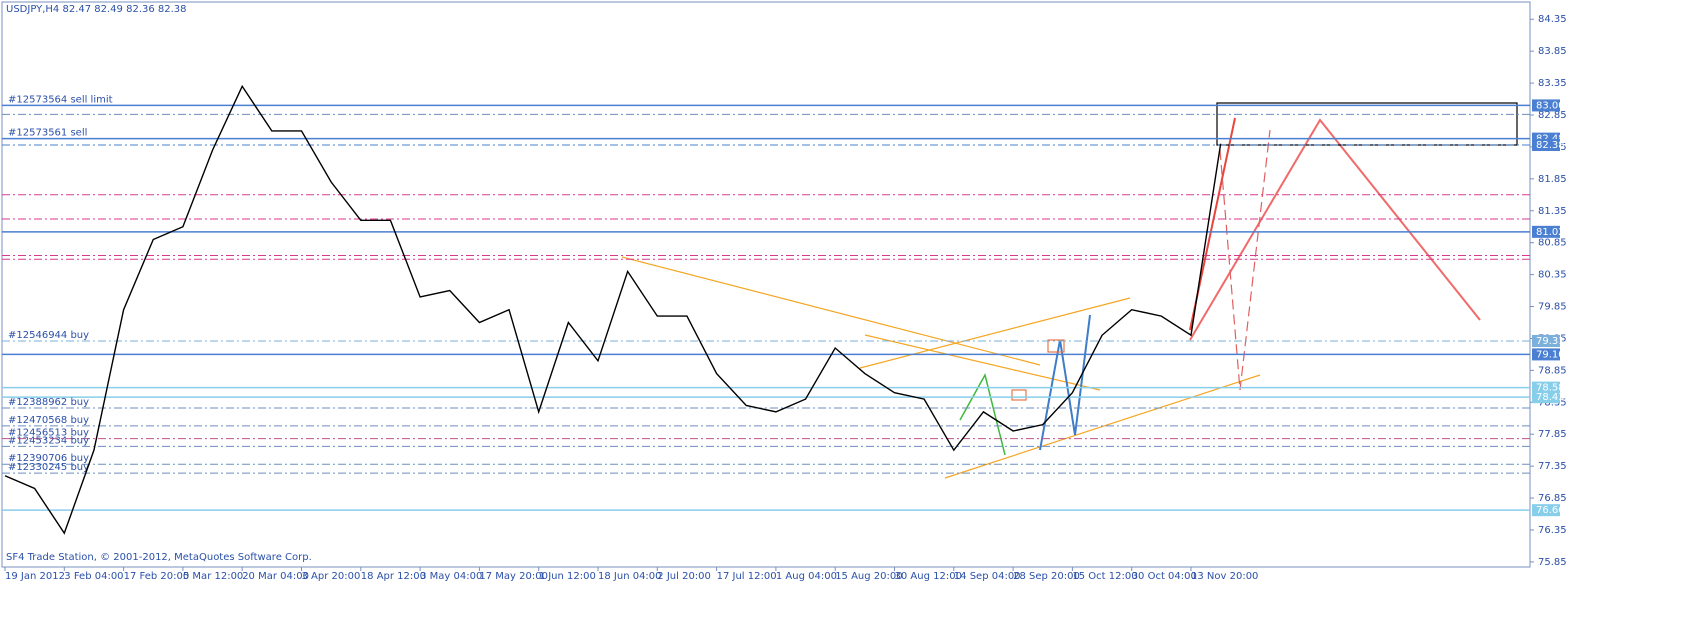 This screenshot has width=1692, height=627. I want to click on y-tick-label: 81.85, so click(1552, 179).